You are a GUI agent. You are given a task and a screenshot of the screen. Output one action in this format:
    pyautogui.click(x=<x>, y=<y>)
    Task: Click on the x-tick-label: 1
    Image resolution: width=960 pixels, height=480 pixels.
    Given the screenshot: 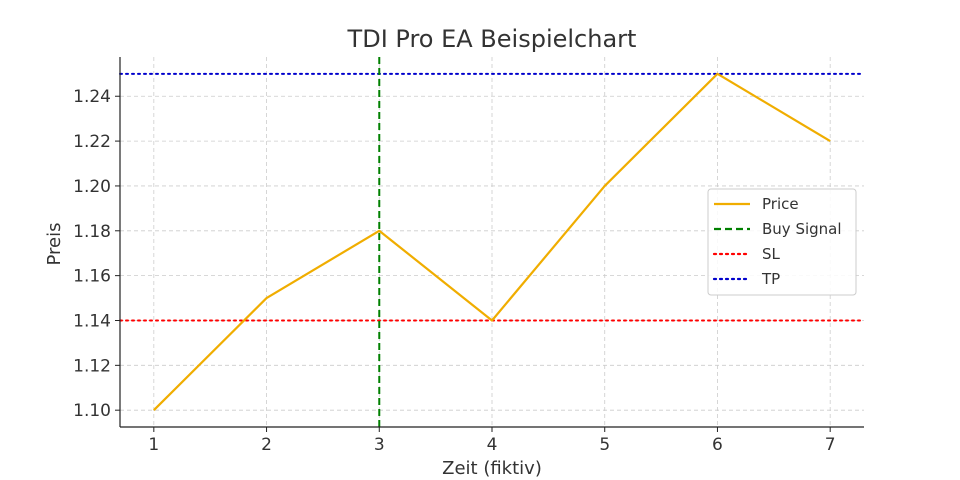 What is the action you would take?
    pyautogui.click(x=153, y=445)
    